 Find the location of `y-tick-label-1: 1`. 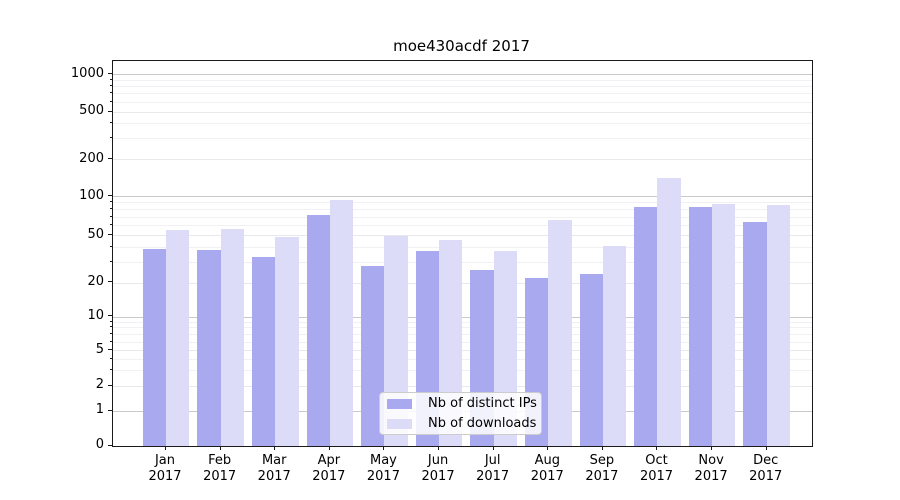

y-tick-label-1: 1 is located at coordinates (99, 409).